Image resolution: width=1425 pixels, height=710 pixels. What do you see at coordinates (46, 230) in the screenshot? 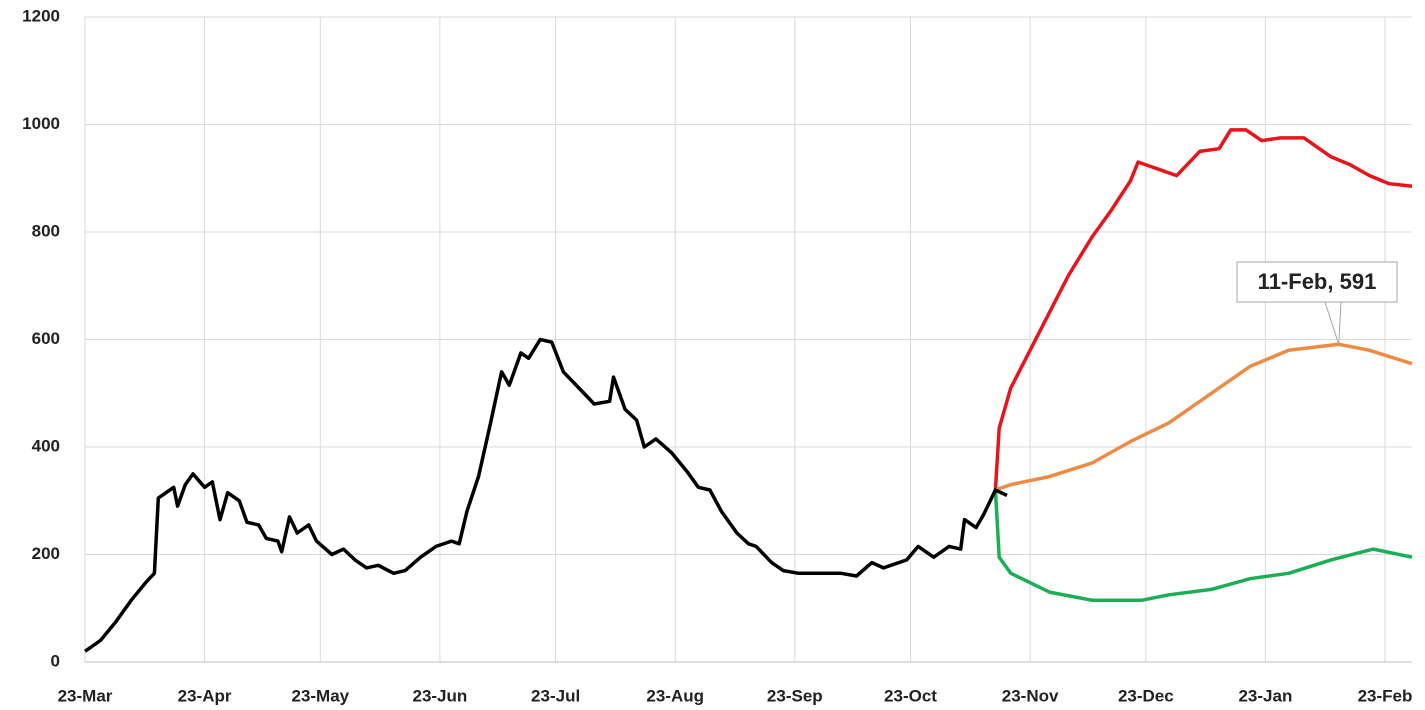
I see `y-tick-label: 800` at bounding box center [46, 230].